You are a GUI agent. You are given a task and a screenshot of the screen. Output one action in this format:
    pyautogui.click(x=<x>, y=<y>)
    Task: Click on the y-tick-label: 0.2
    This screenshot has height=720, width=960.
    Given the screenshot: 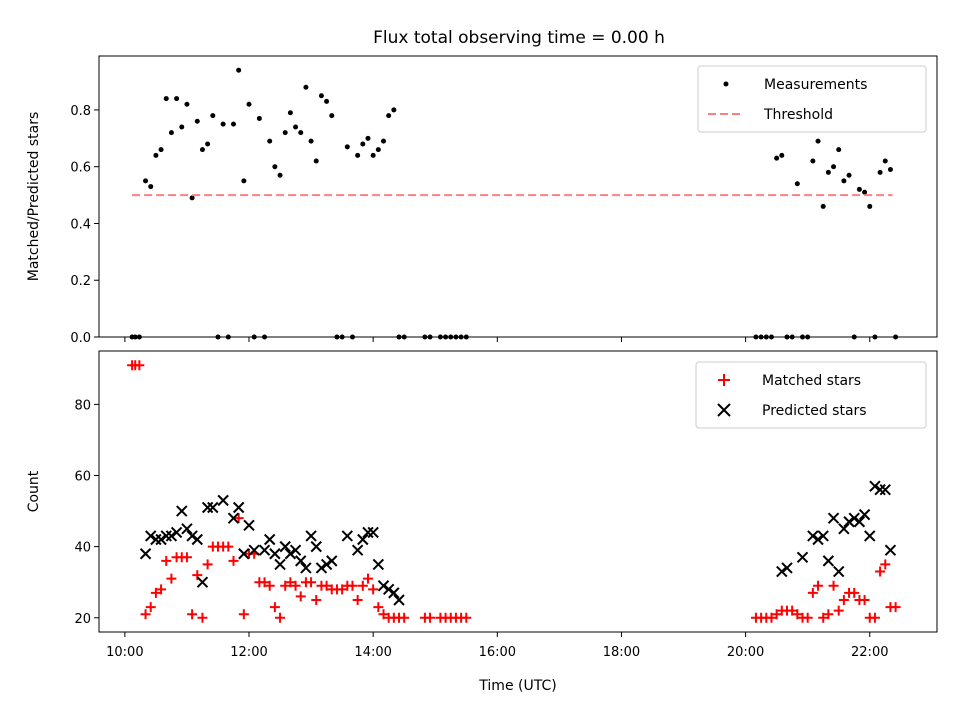 What is the action you would take?
    pyautogui.click(x=80, y=281)
    